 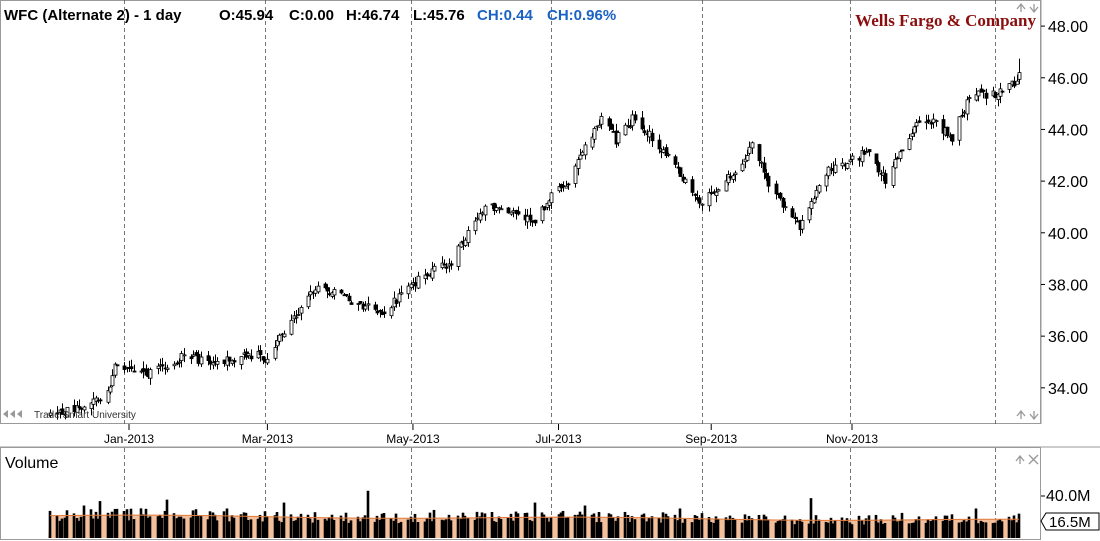 What do you see at coordinates (1068, 182) in the screenshot?
I see `price-tick-label: 42.00` at bounding box center [1068, 182].